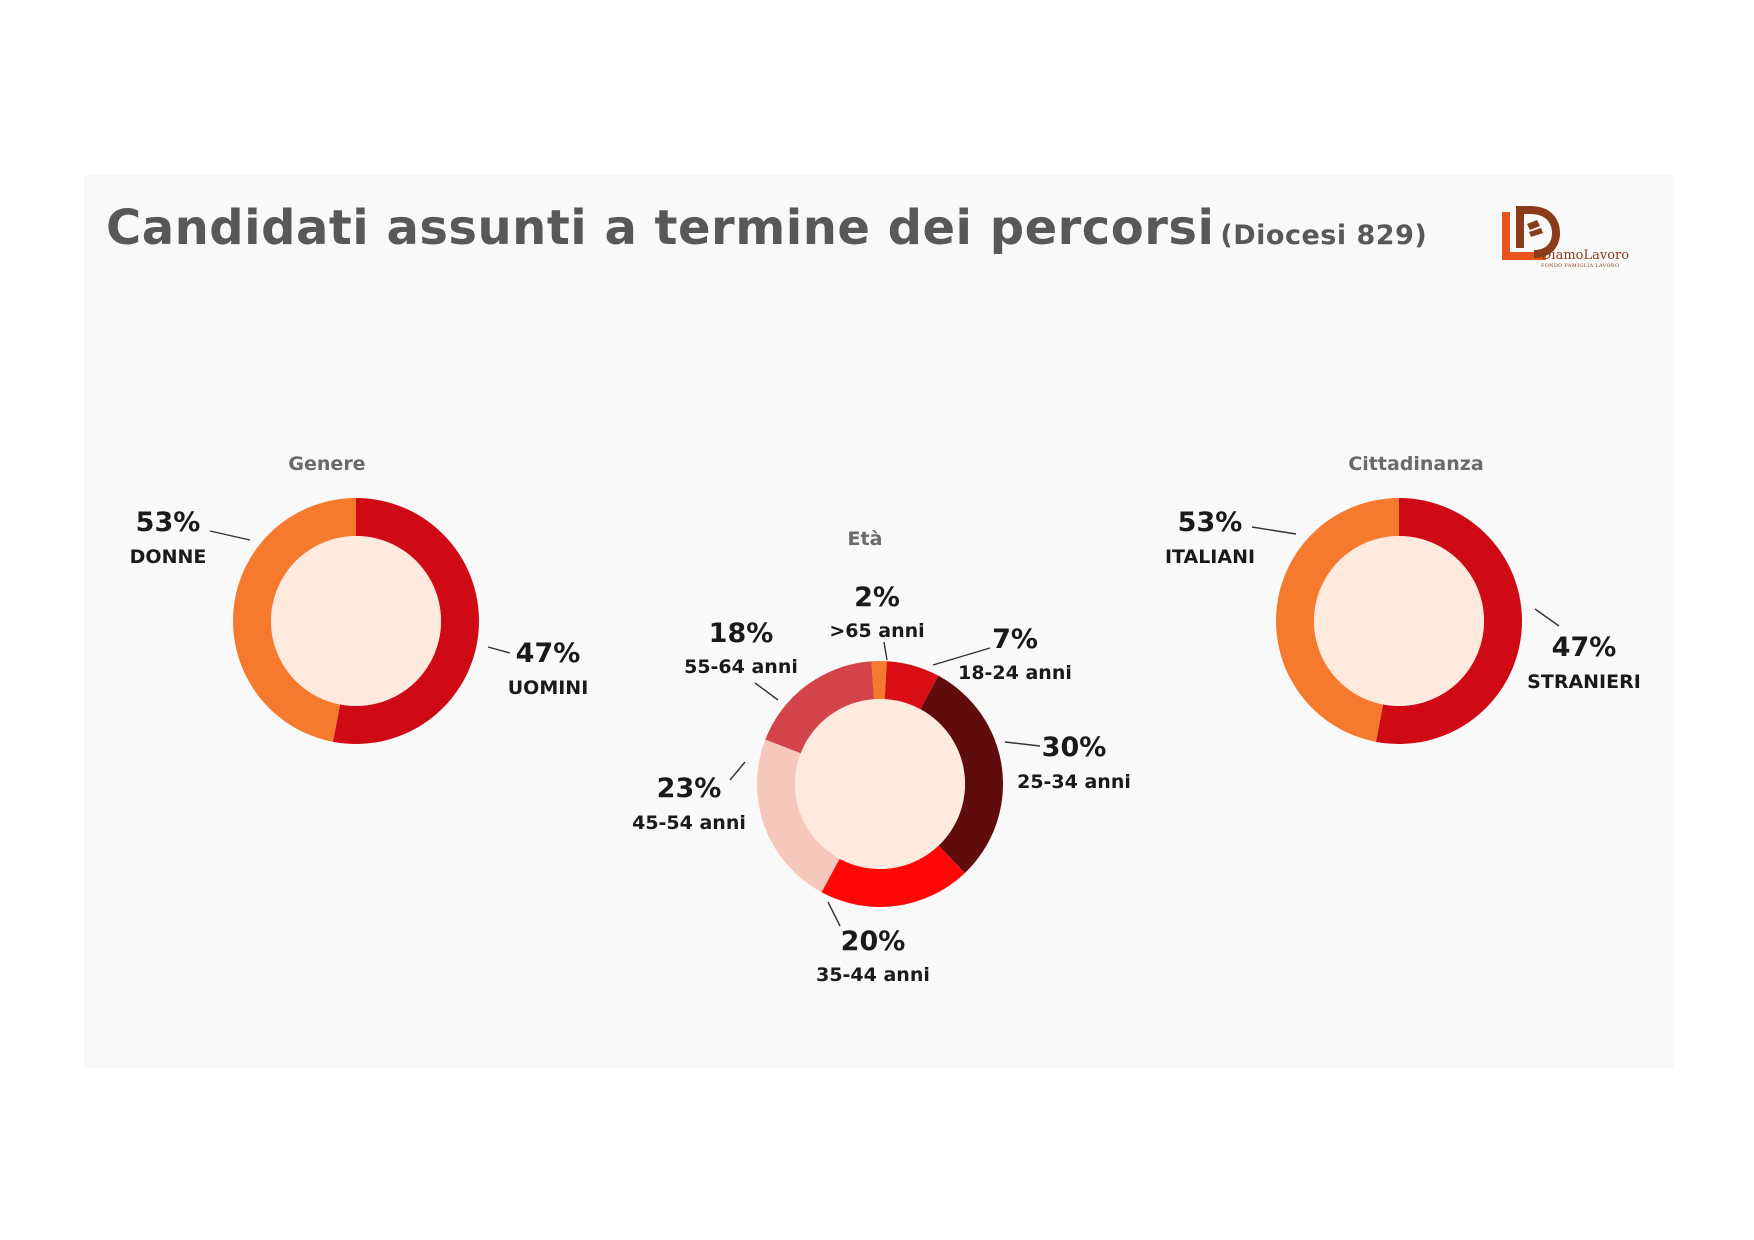 The width and height of the screenshot is (1754, 1240). What do you see at coordinates (1015, 639) in the screenshot?
I see `data-label-eta-1: 7%` at bounding box center [1015, 639].